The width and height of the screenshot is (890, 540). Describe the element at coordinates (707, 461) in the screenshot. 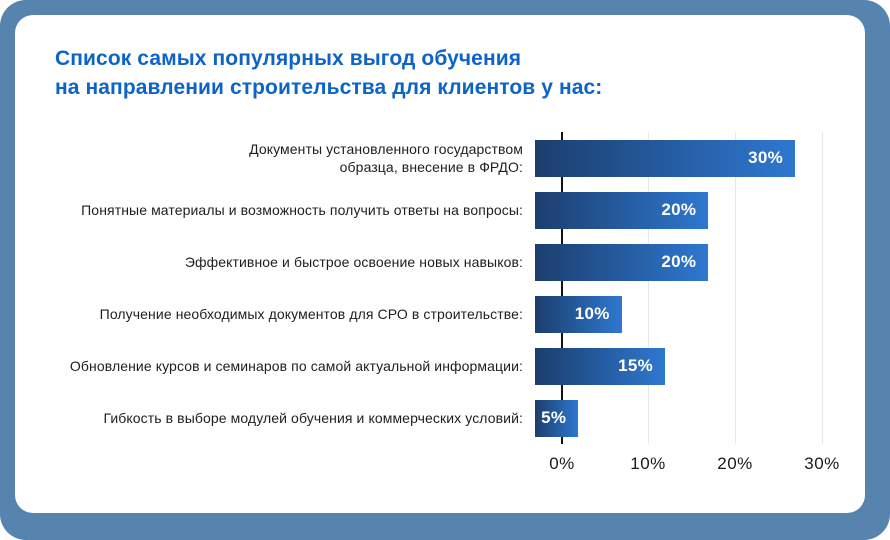

I see `x-axis: 0% 10% 20% 30%` at that location.